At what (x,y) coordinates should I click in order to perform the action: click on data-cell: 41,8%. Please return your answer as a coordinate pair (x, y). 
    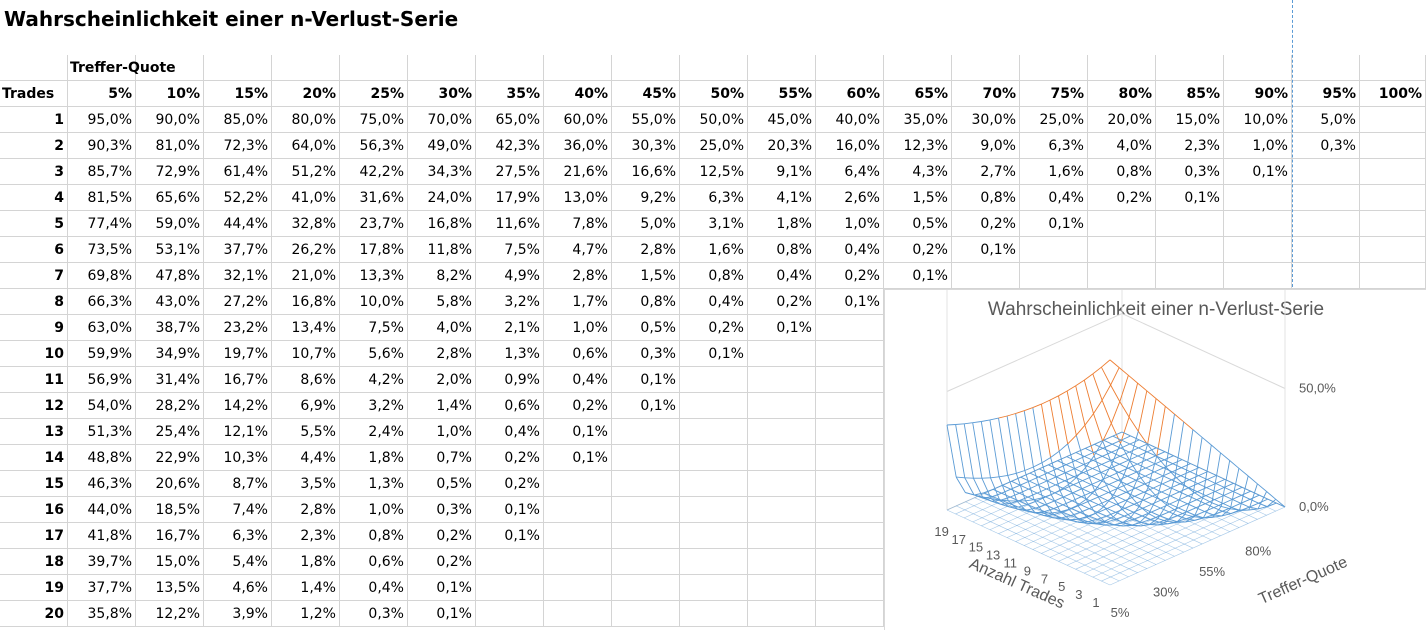
    Looking at the image, I should click on (102, 536).